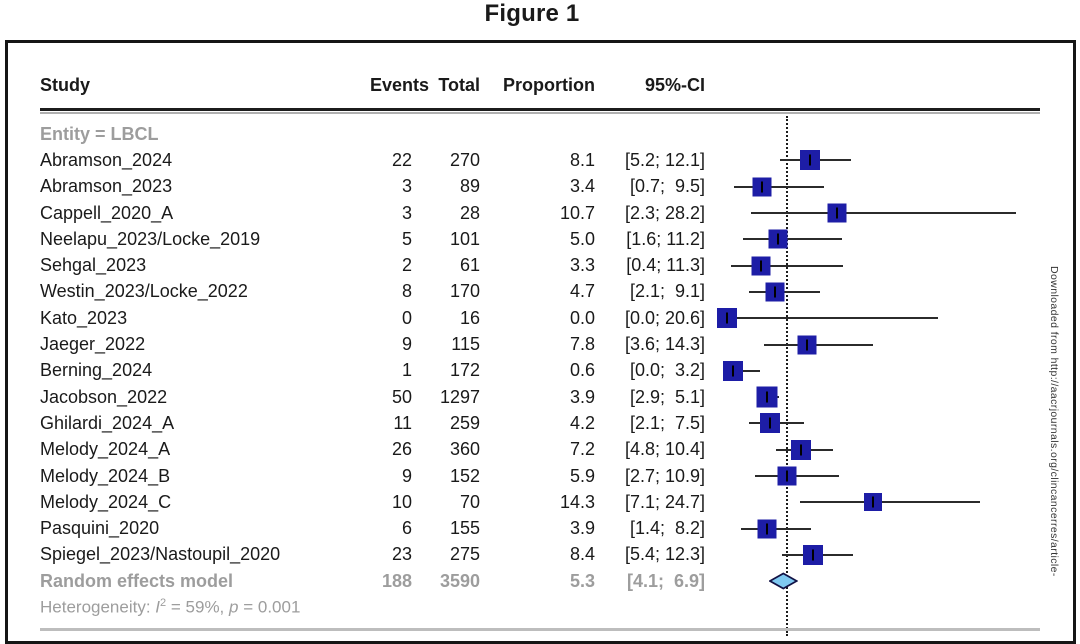  I want to click on figure-title: Figure 1, so click(532, 13).